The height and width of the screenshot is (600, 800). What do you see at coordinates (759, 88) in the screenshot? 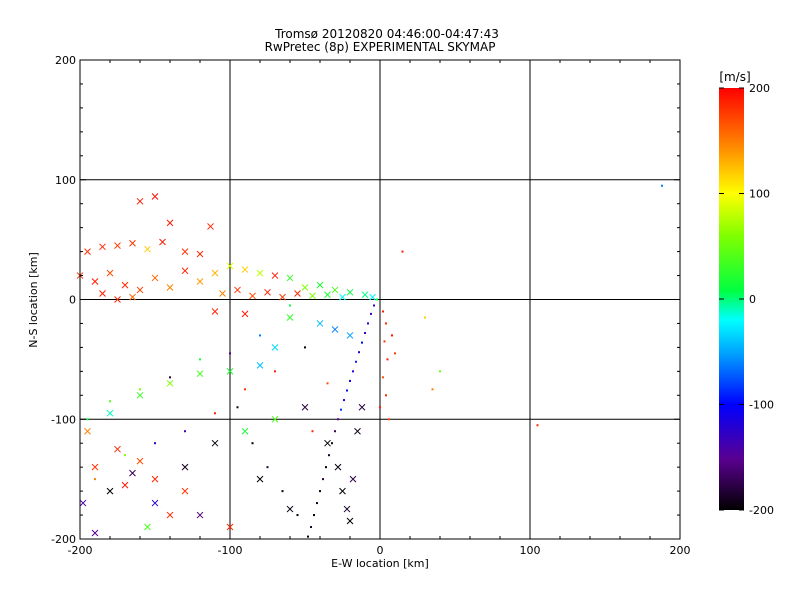
I see `colorbar-tick-label: 200` at bounding box center [759, 88].